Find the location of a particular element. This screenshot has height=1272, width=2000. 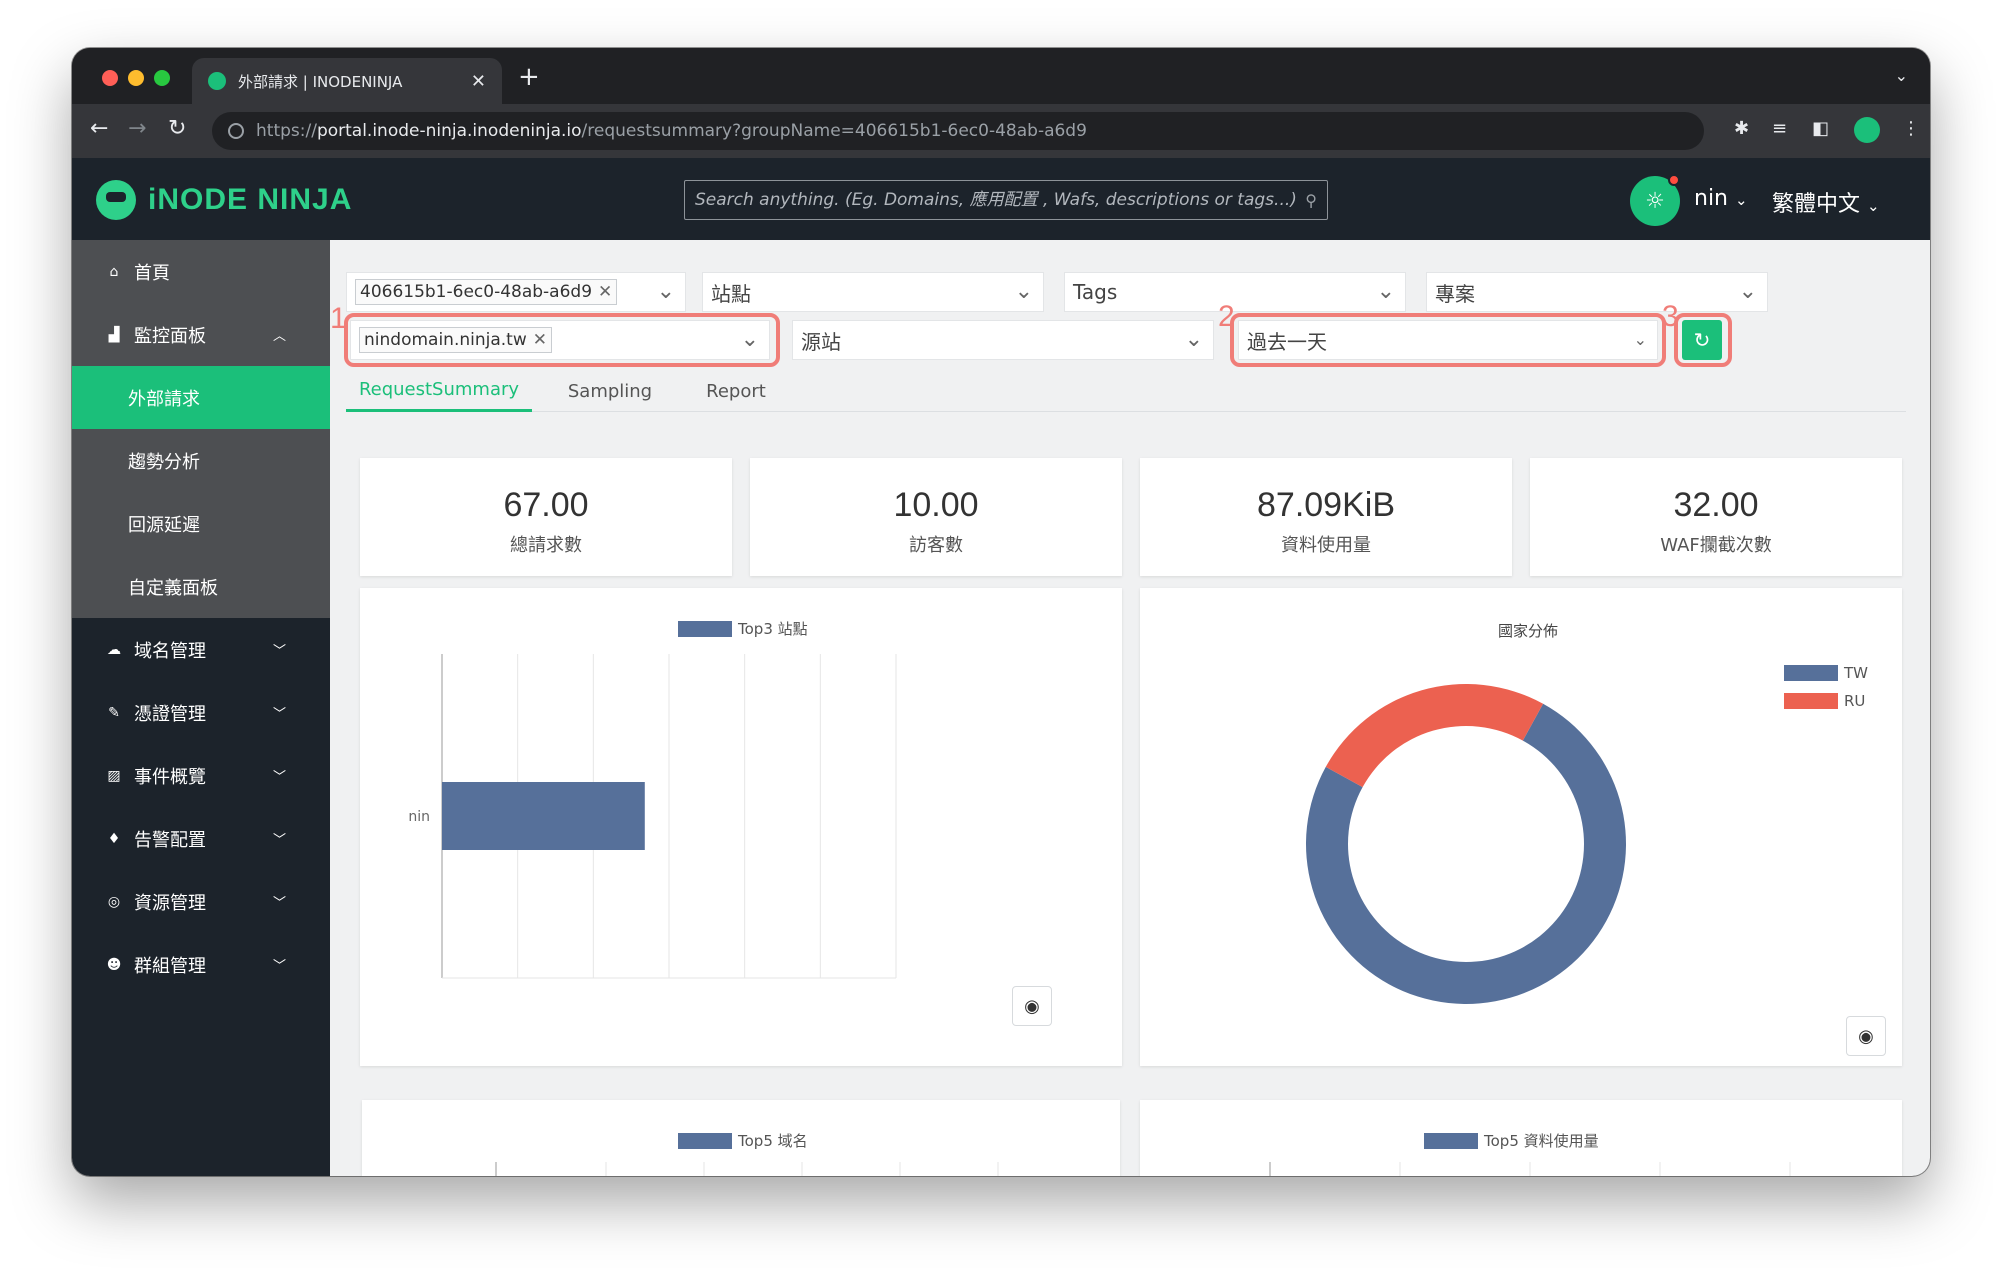

sidebar-subitem-external-requests: 外部請求 is located at coordinates (201, 397).